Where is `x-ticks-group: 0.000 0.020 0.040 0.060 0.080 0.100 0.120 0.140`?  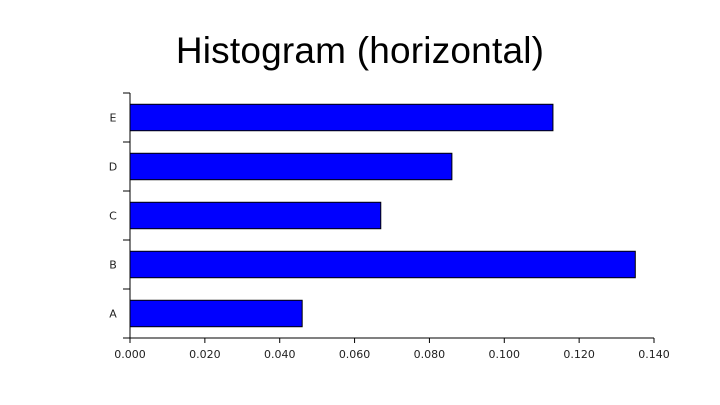
x-ticks-group: 0.000 0.020 0.040 0.060 0.080 0.100 0.120 0.140 is located at coordinates (392, 349).